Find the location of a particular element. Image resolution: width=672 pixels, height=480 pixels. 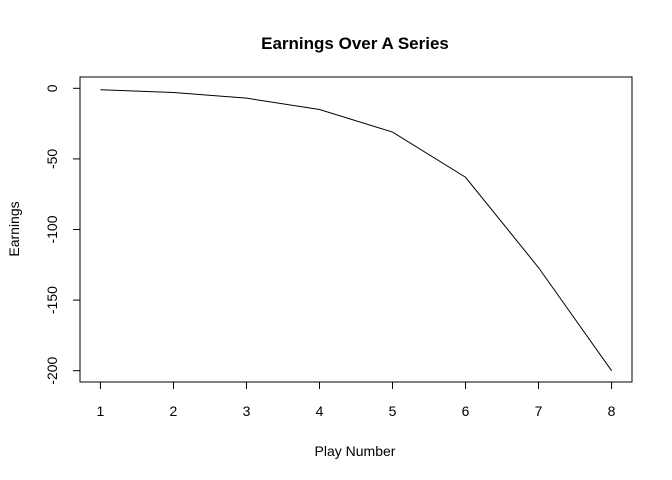

y-axis-title: Earnings is located at coordinates (14, 228).